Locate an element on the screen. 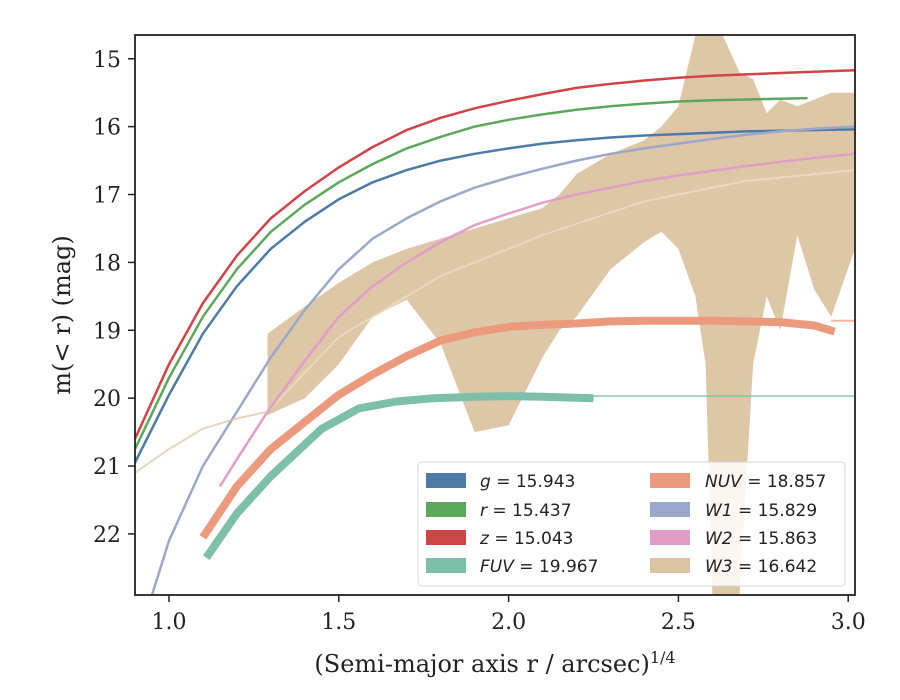  legend-label-w2: W2 = 15.863 is located at coordinates (761, 539).